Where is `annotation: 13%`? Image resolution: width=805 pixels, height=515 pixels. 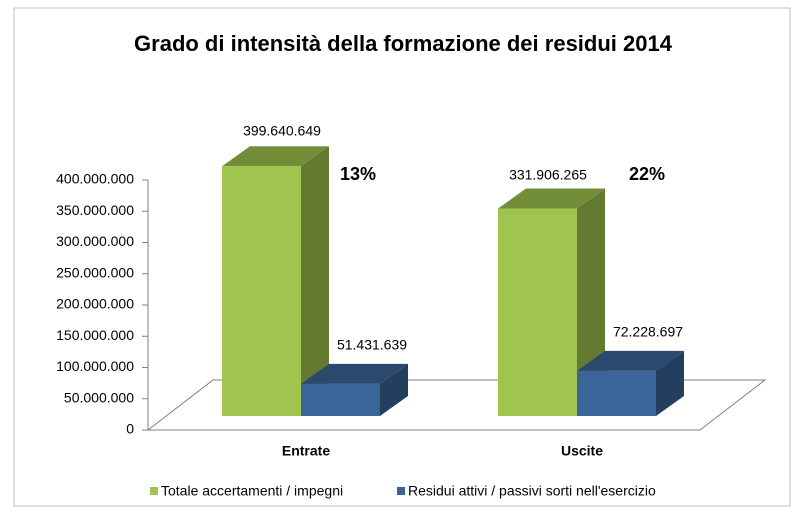 annotation: 13% is located at coordinates (358, 174).